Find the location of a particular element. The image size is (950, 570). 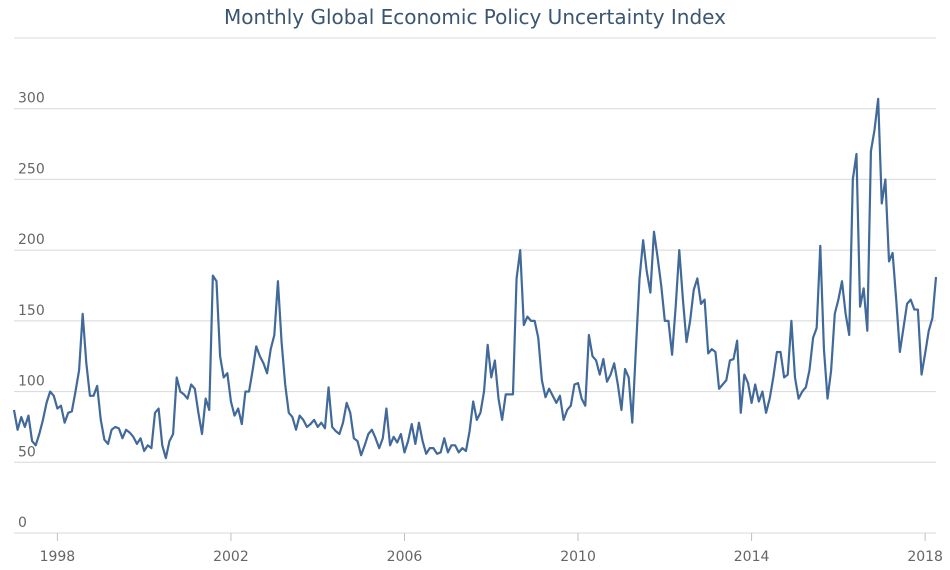

y-tick-label: 0 is located at coordinates (22, 523).